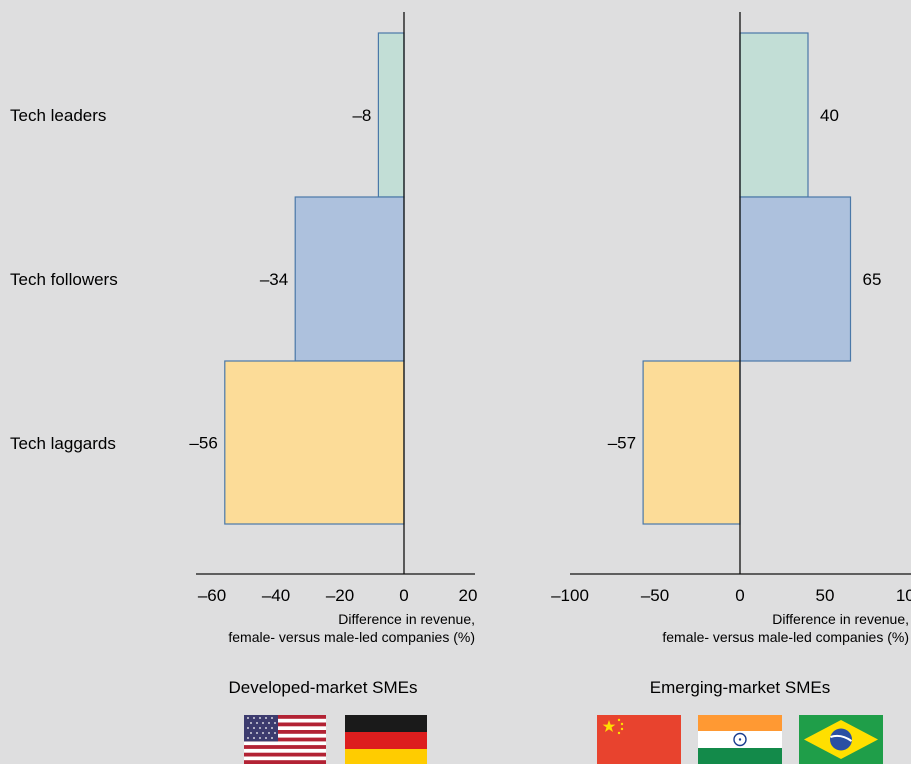  What do you see at coordinates (212, 595) in the screenshot?
I see `developed-tick-label: –60` at bounding box center [212, 595].